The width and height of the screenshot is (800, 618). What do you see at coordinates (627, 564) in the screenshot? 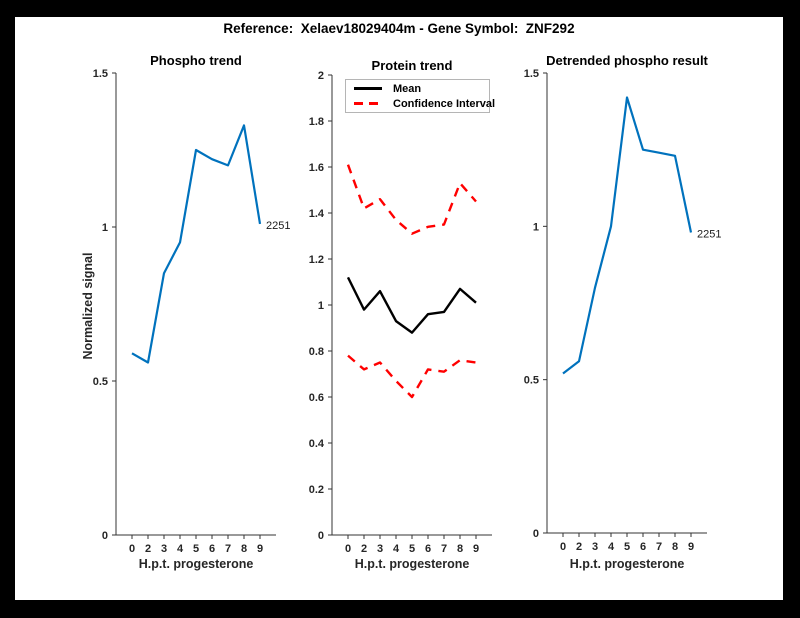
I see `subplot3-x-axis-label: H.p.t. progesterone` at bounding box center [627, 564].